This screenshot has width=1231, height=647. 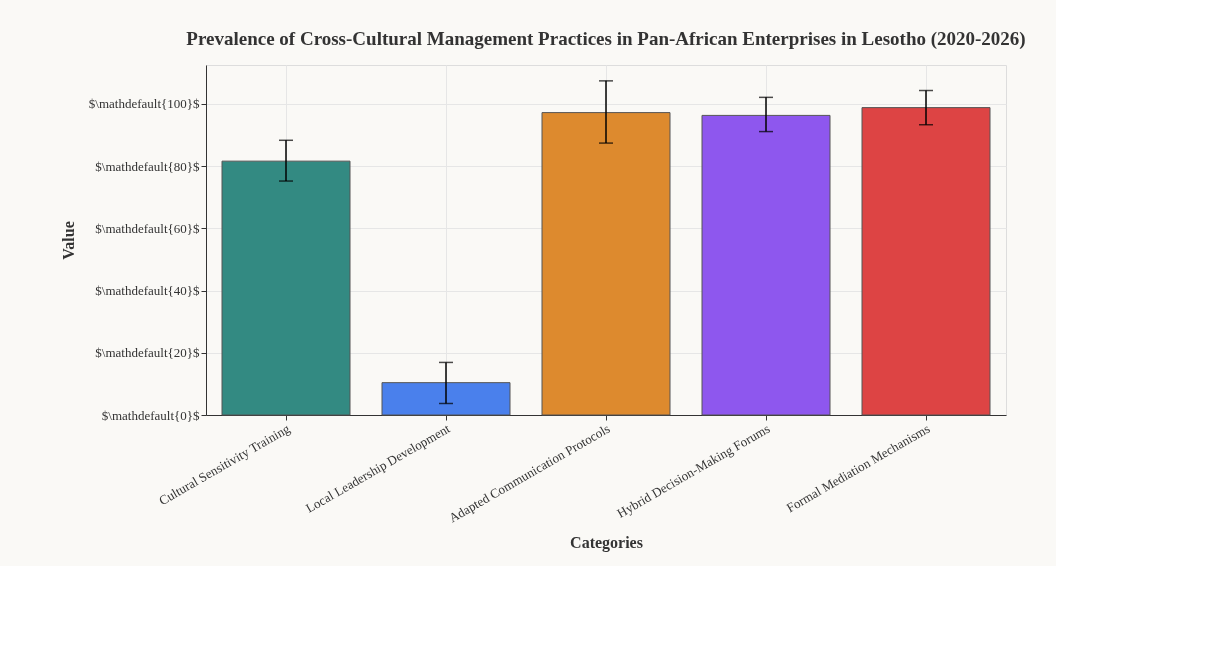 What do you see at coordinates (147, 166) in the screenshot?
I see `y-tick-label: $\mathdefault{80}$` at bounding box center [147, 166].